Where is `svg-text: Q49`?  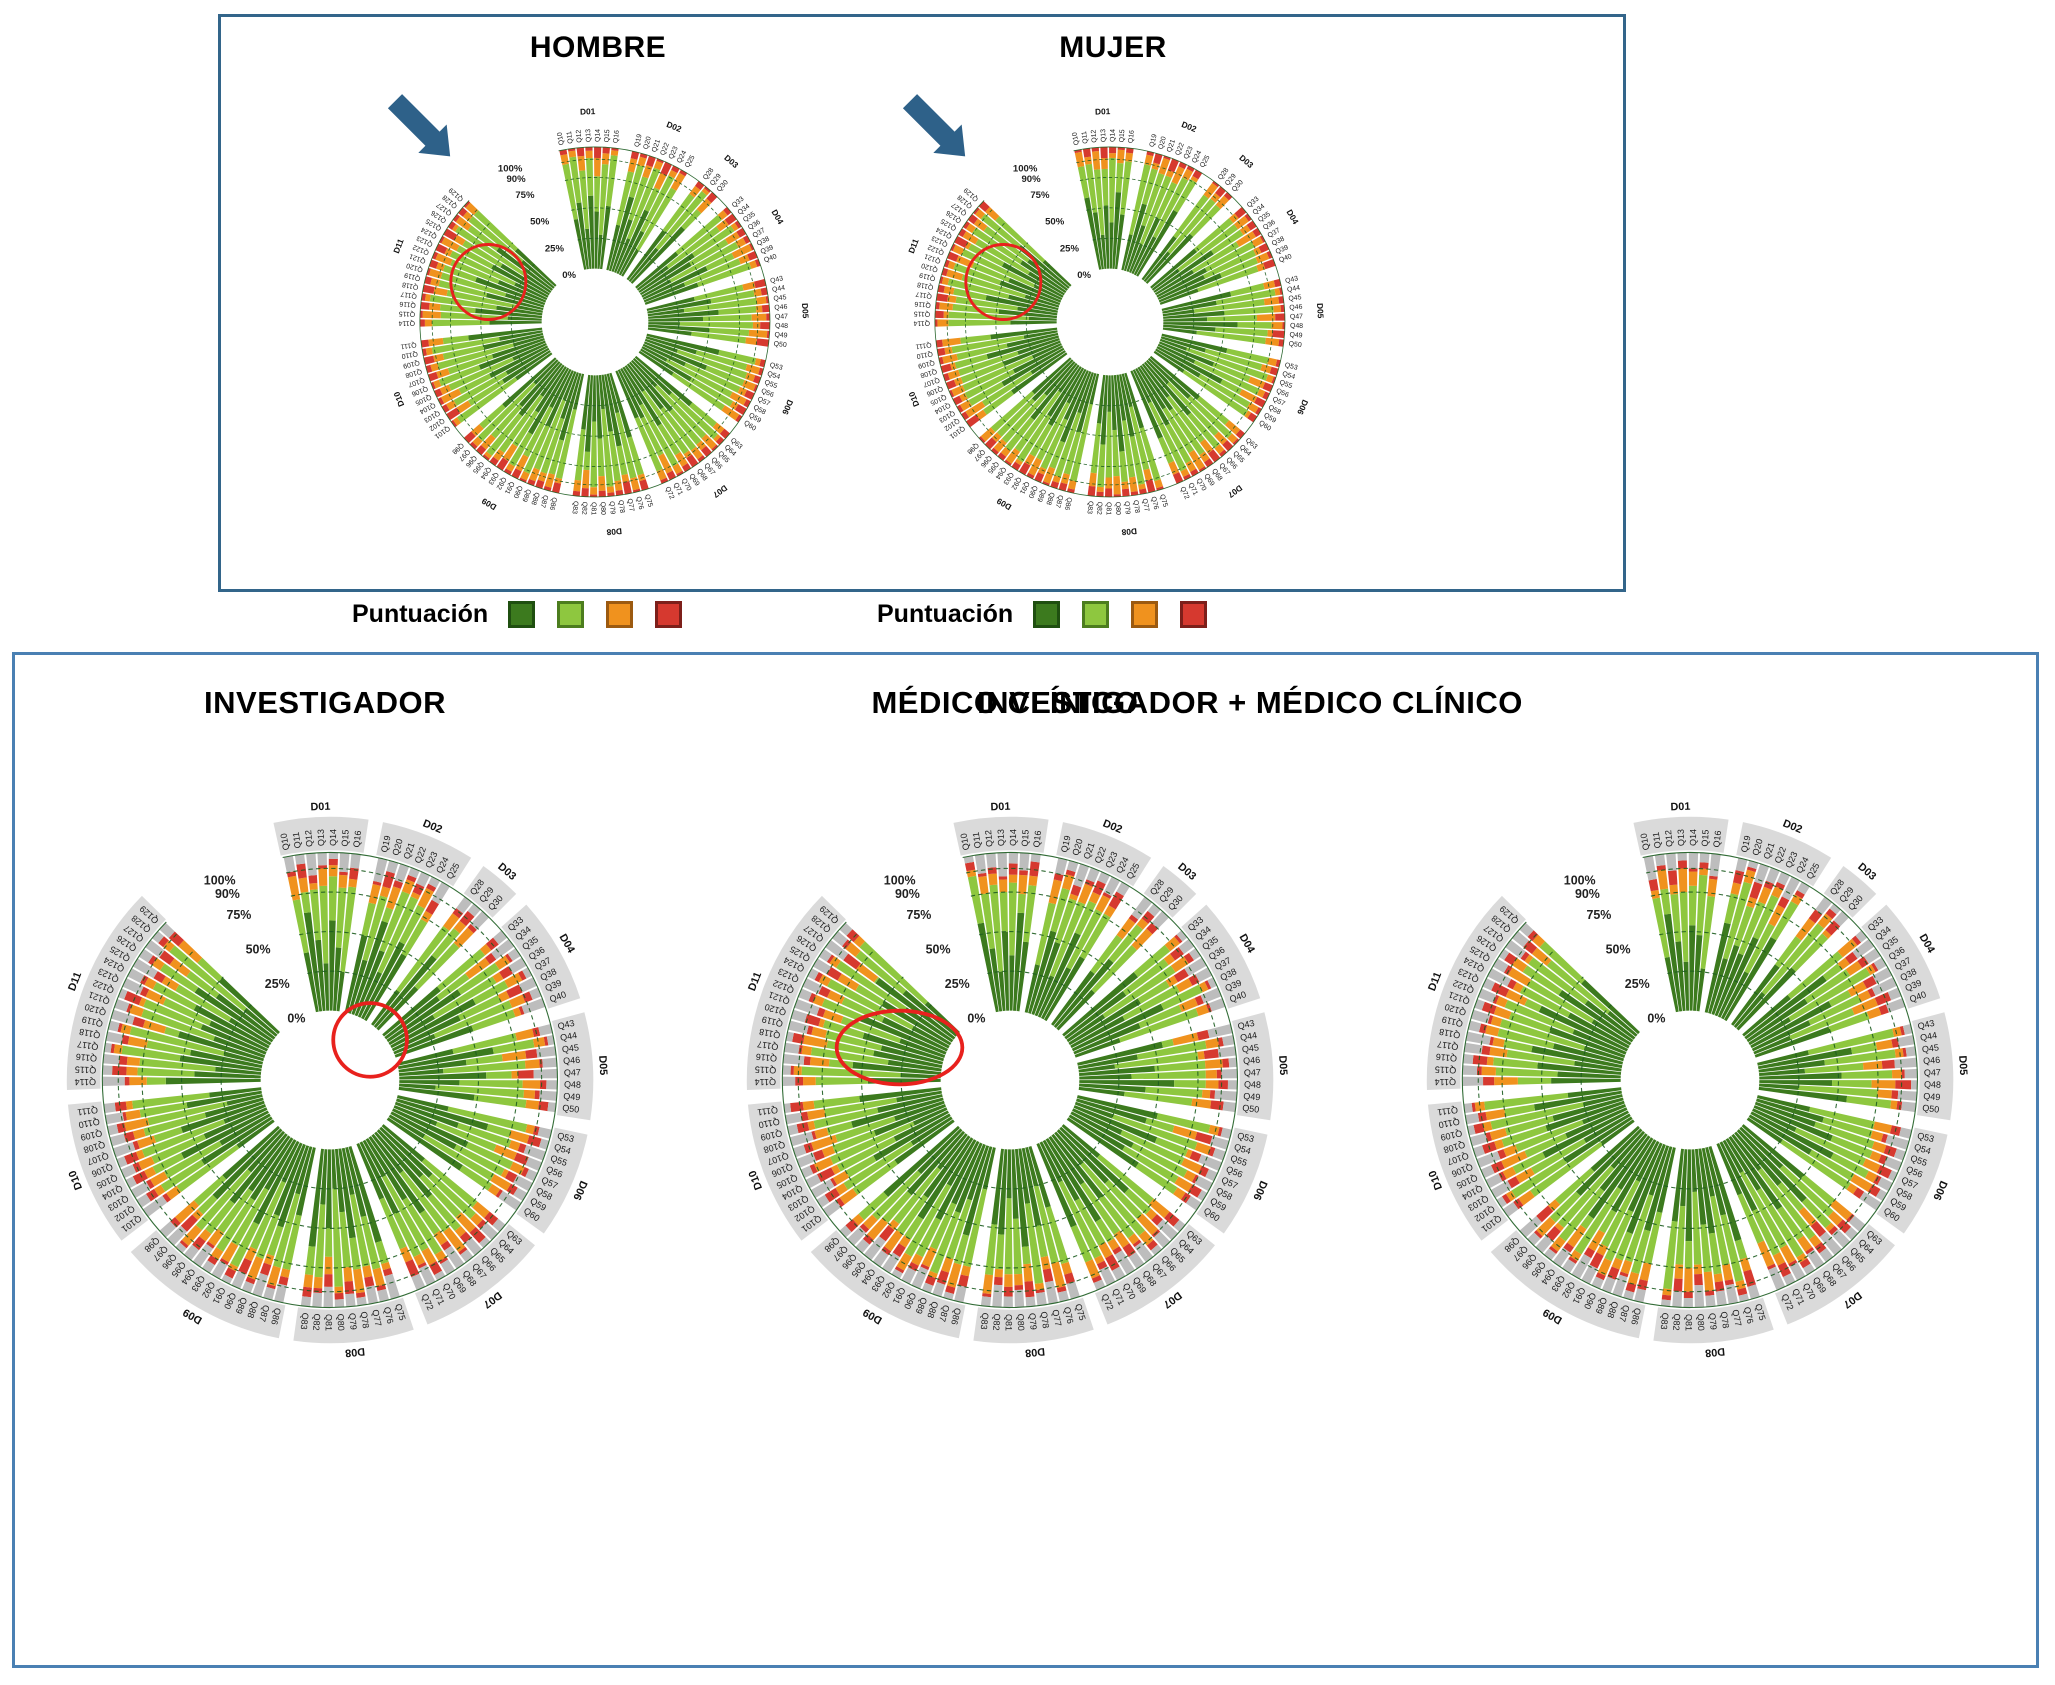 svg-text: Q49 is located at coordinates (1932, 1096).